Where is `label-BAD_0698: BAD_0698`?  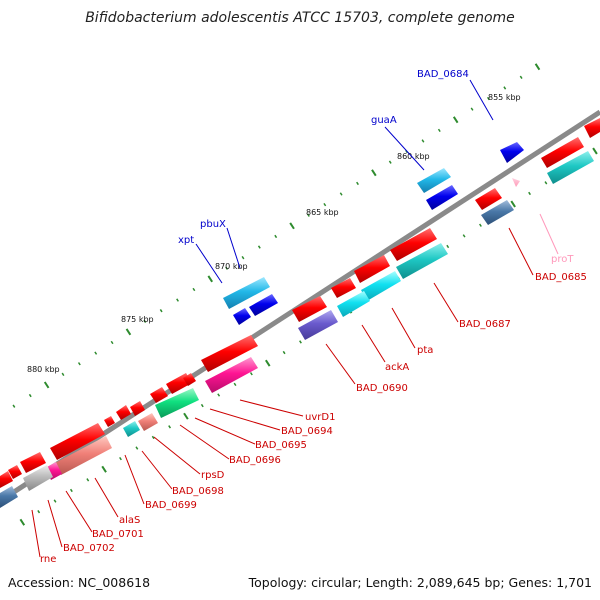
label-BAD_0698: BAD_0698 is located at coordinates (198, 491).